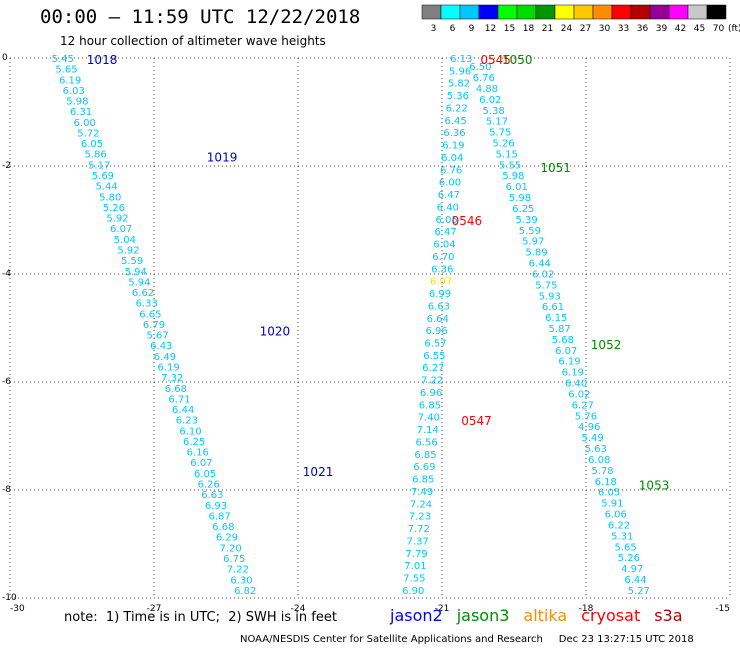 The width and height of the screenshot is (740, 650). What do you see at coordinates (298, 609) in the screenshot?
I see `x-tick-label: -24` at bounding box center [298, 609].